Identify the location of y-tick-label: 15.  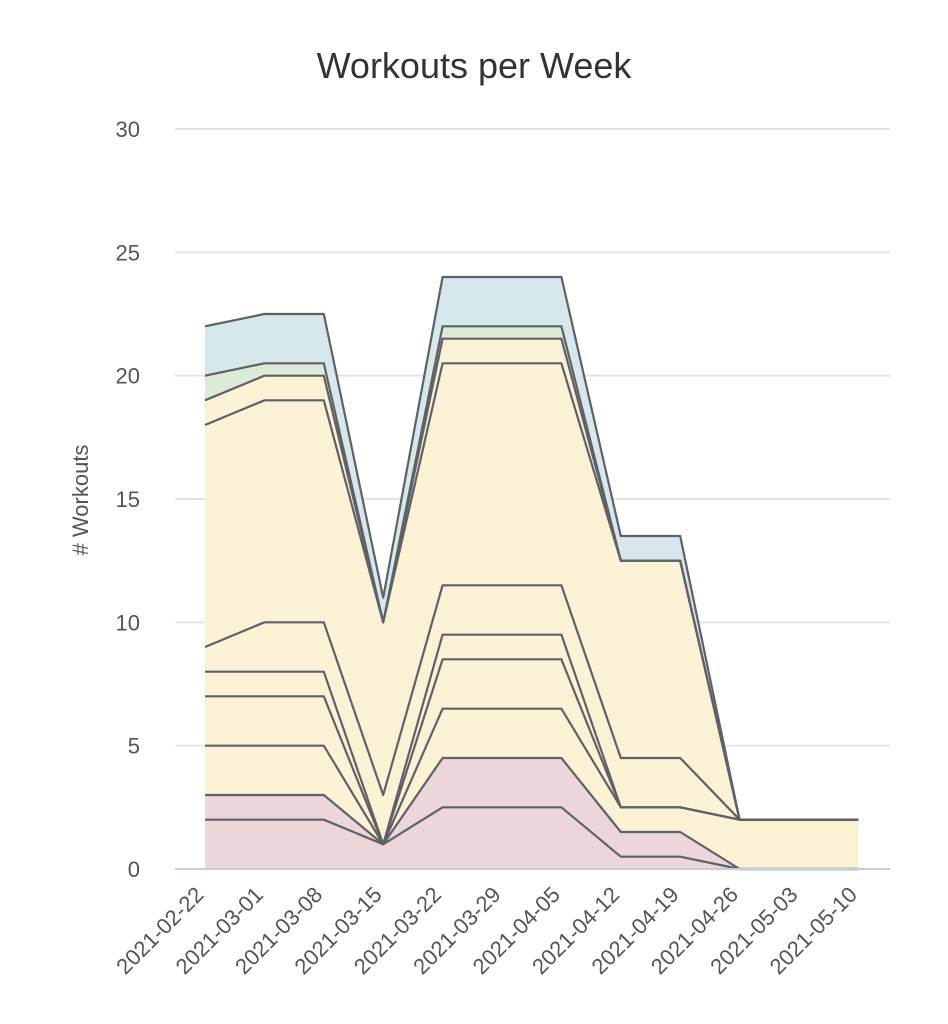
(128, 499).